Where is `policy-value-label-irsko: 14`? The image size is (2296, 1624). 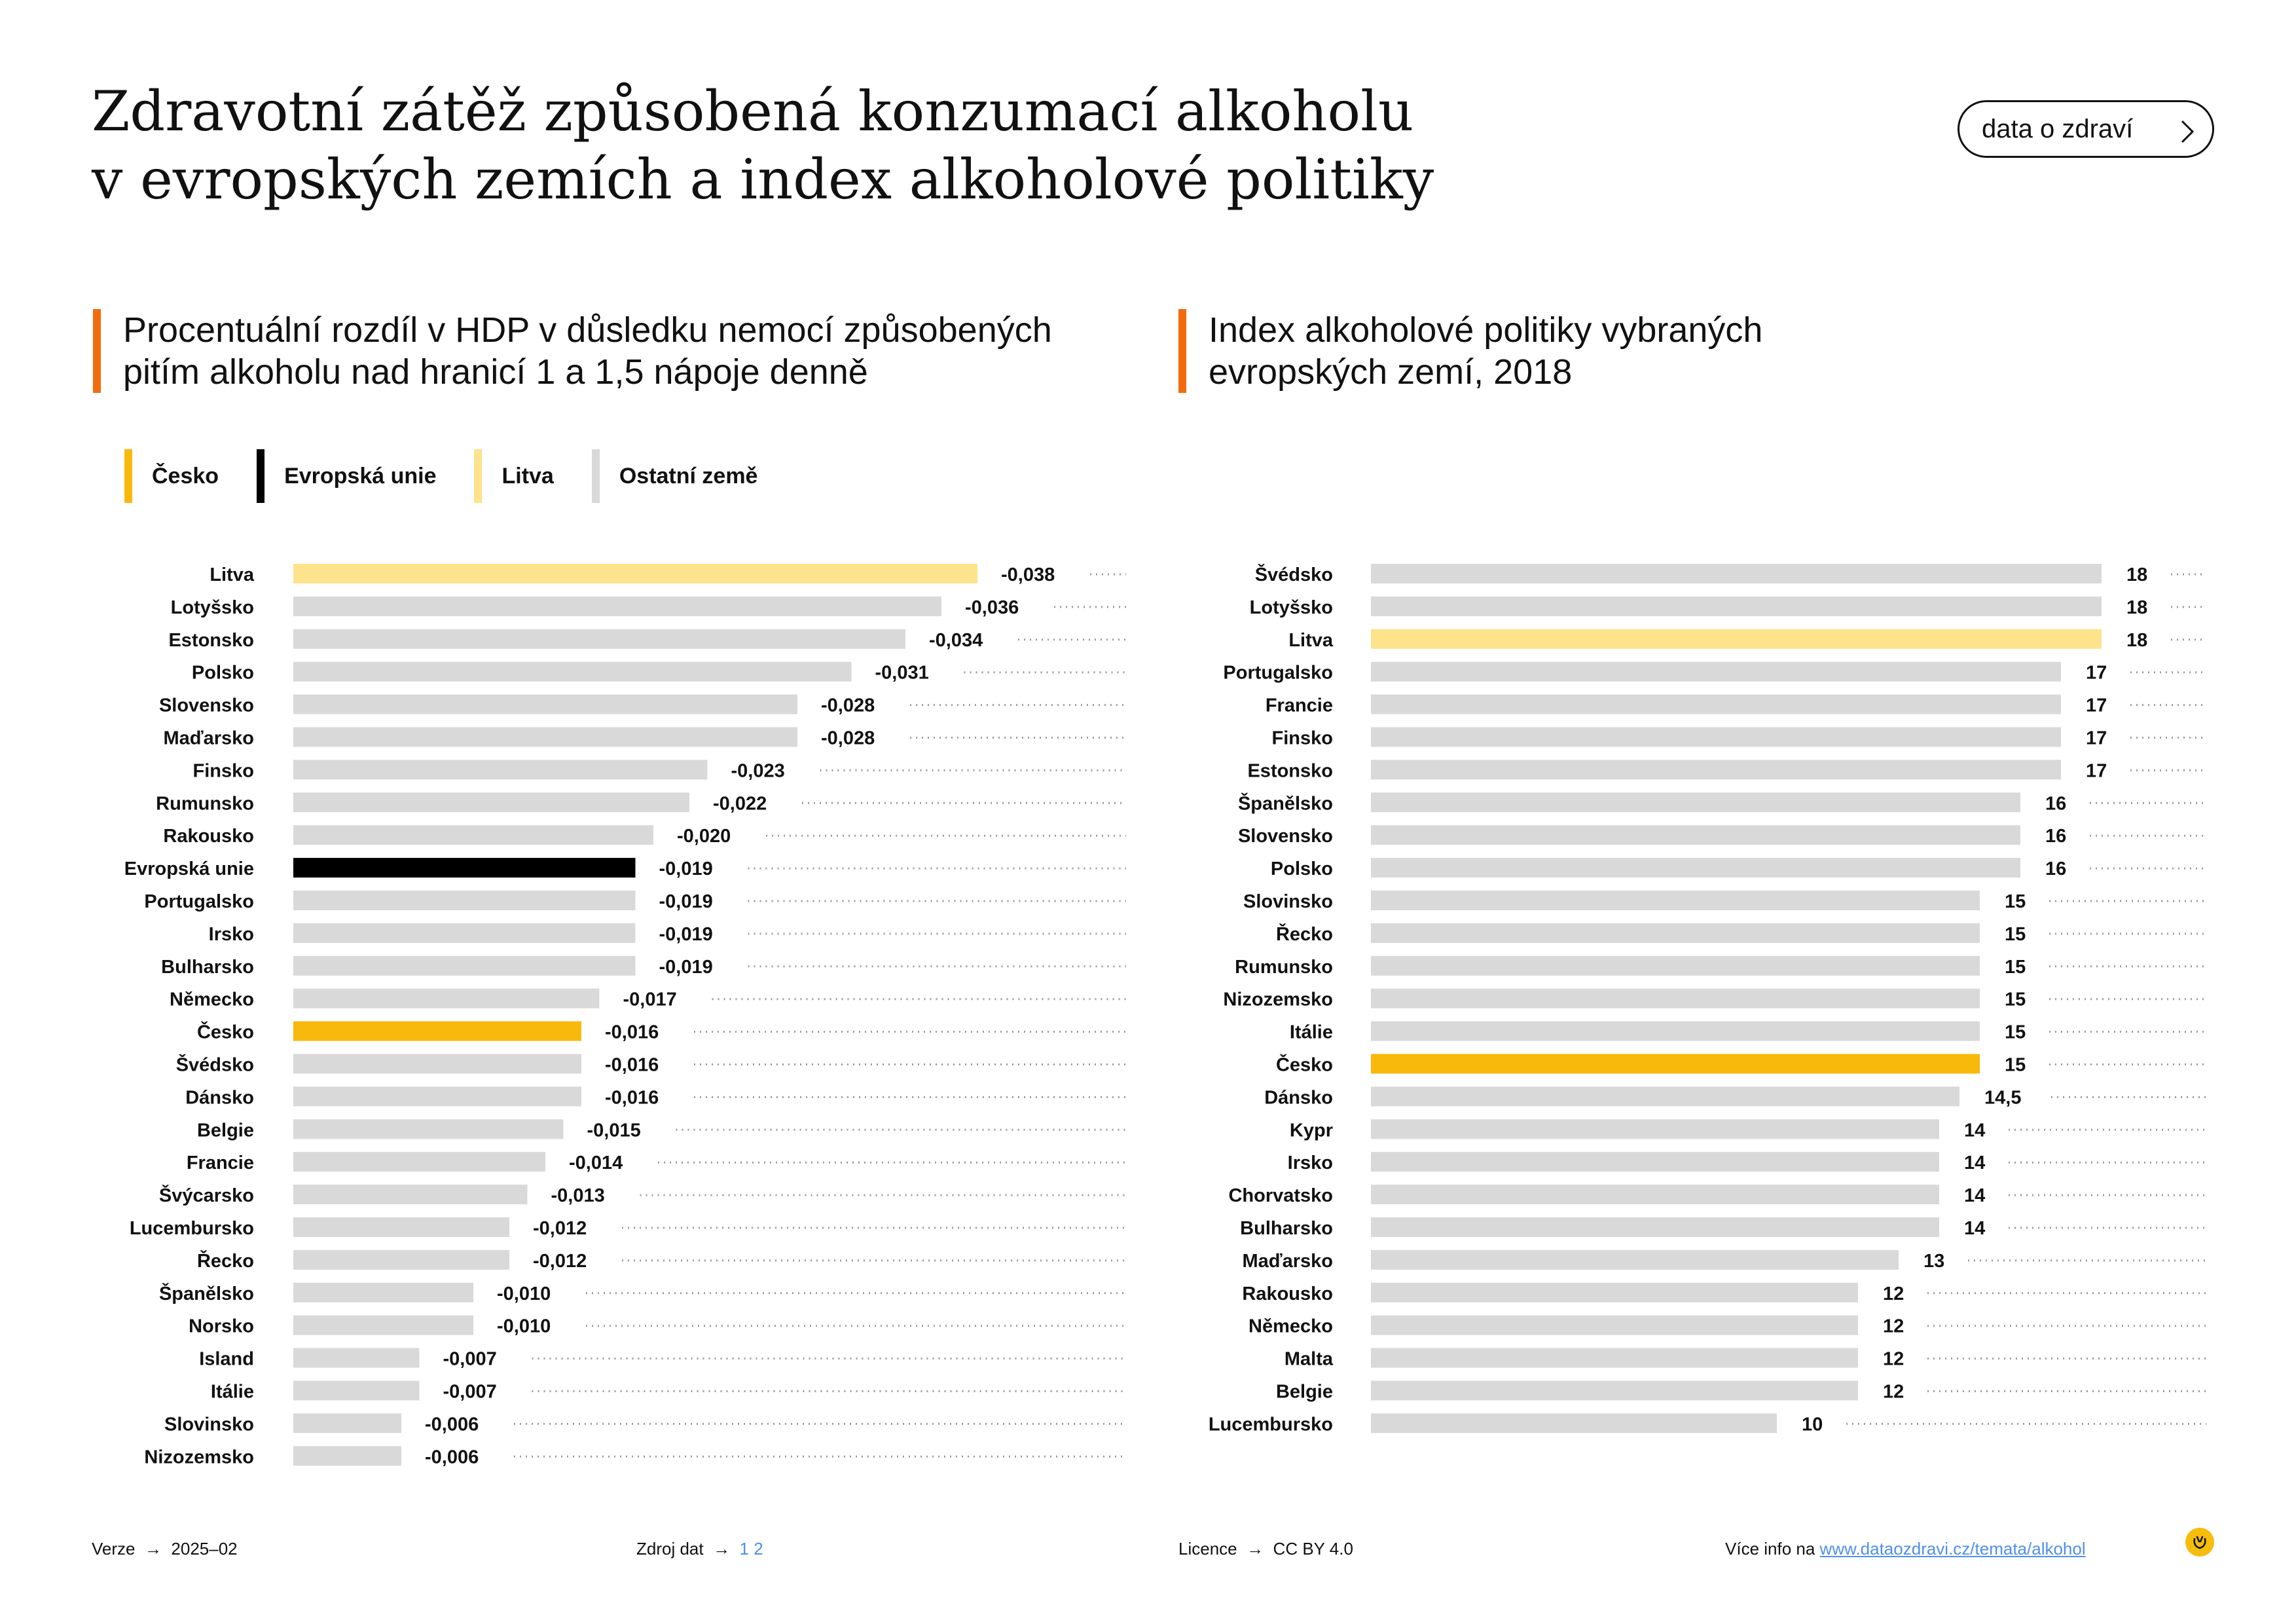
policy-value-label-irsko: 14 is located at coordinates (1974, 1163).